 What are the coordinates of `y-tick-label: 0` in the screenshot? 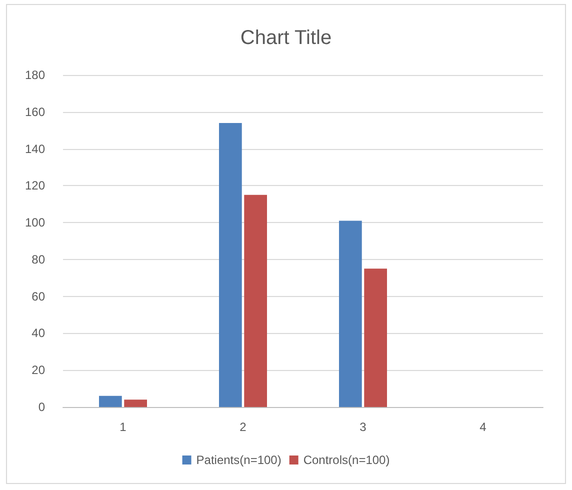 It's located at (42, 407).